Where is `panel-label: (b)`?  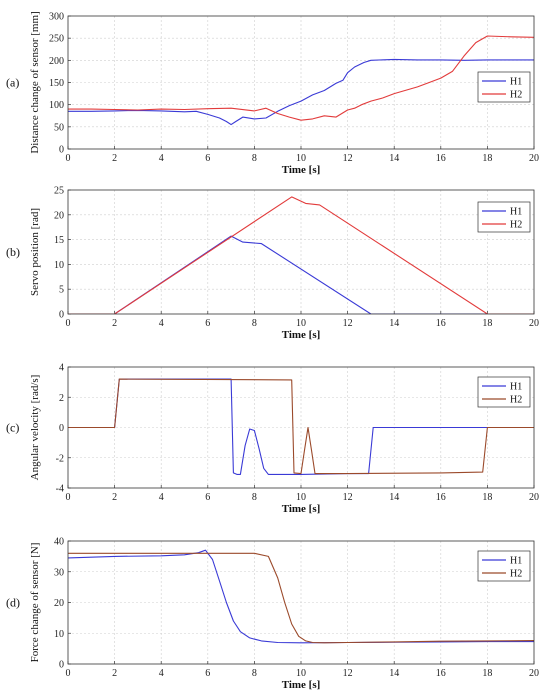
panel-label: (b) is located at coordinates (13, 252).